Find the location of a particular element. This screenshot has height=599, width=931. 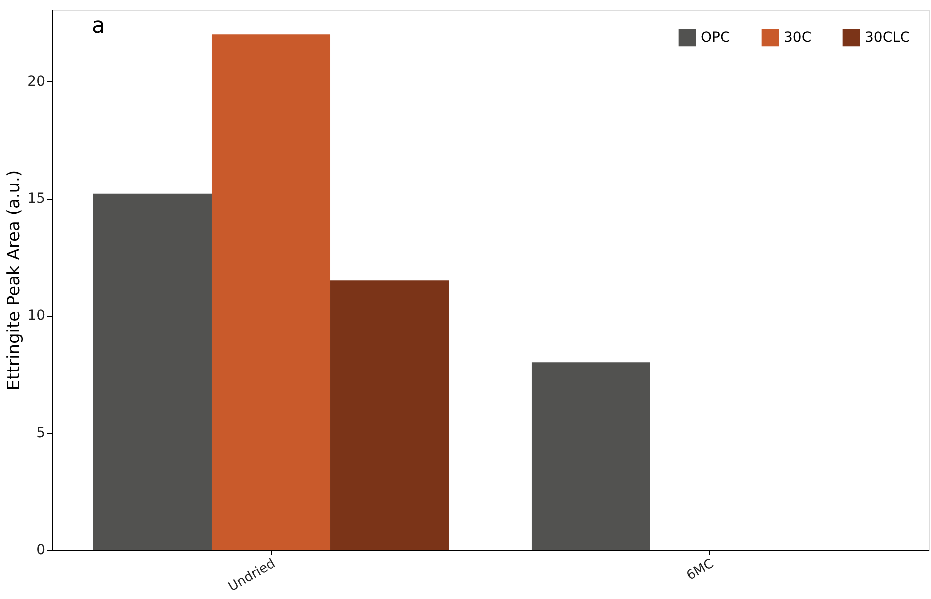

legend-label: 30C is located at coordinates (798, 38).